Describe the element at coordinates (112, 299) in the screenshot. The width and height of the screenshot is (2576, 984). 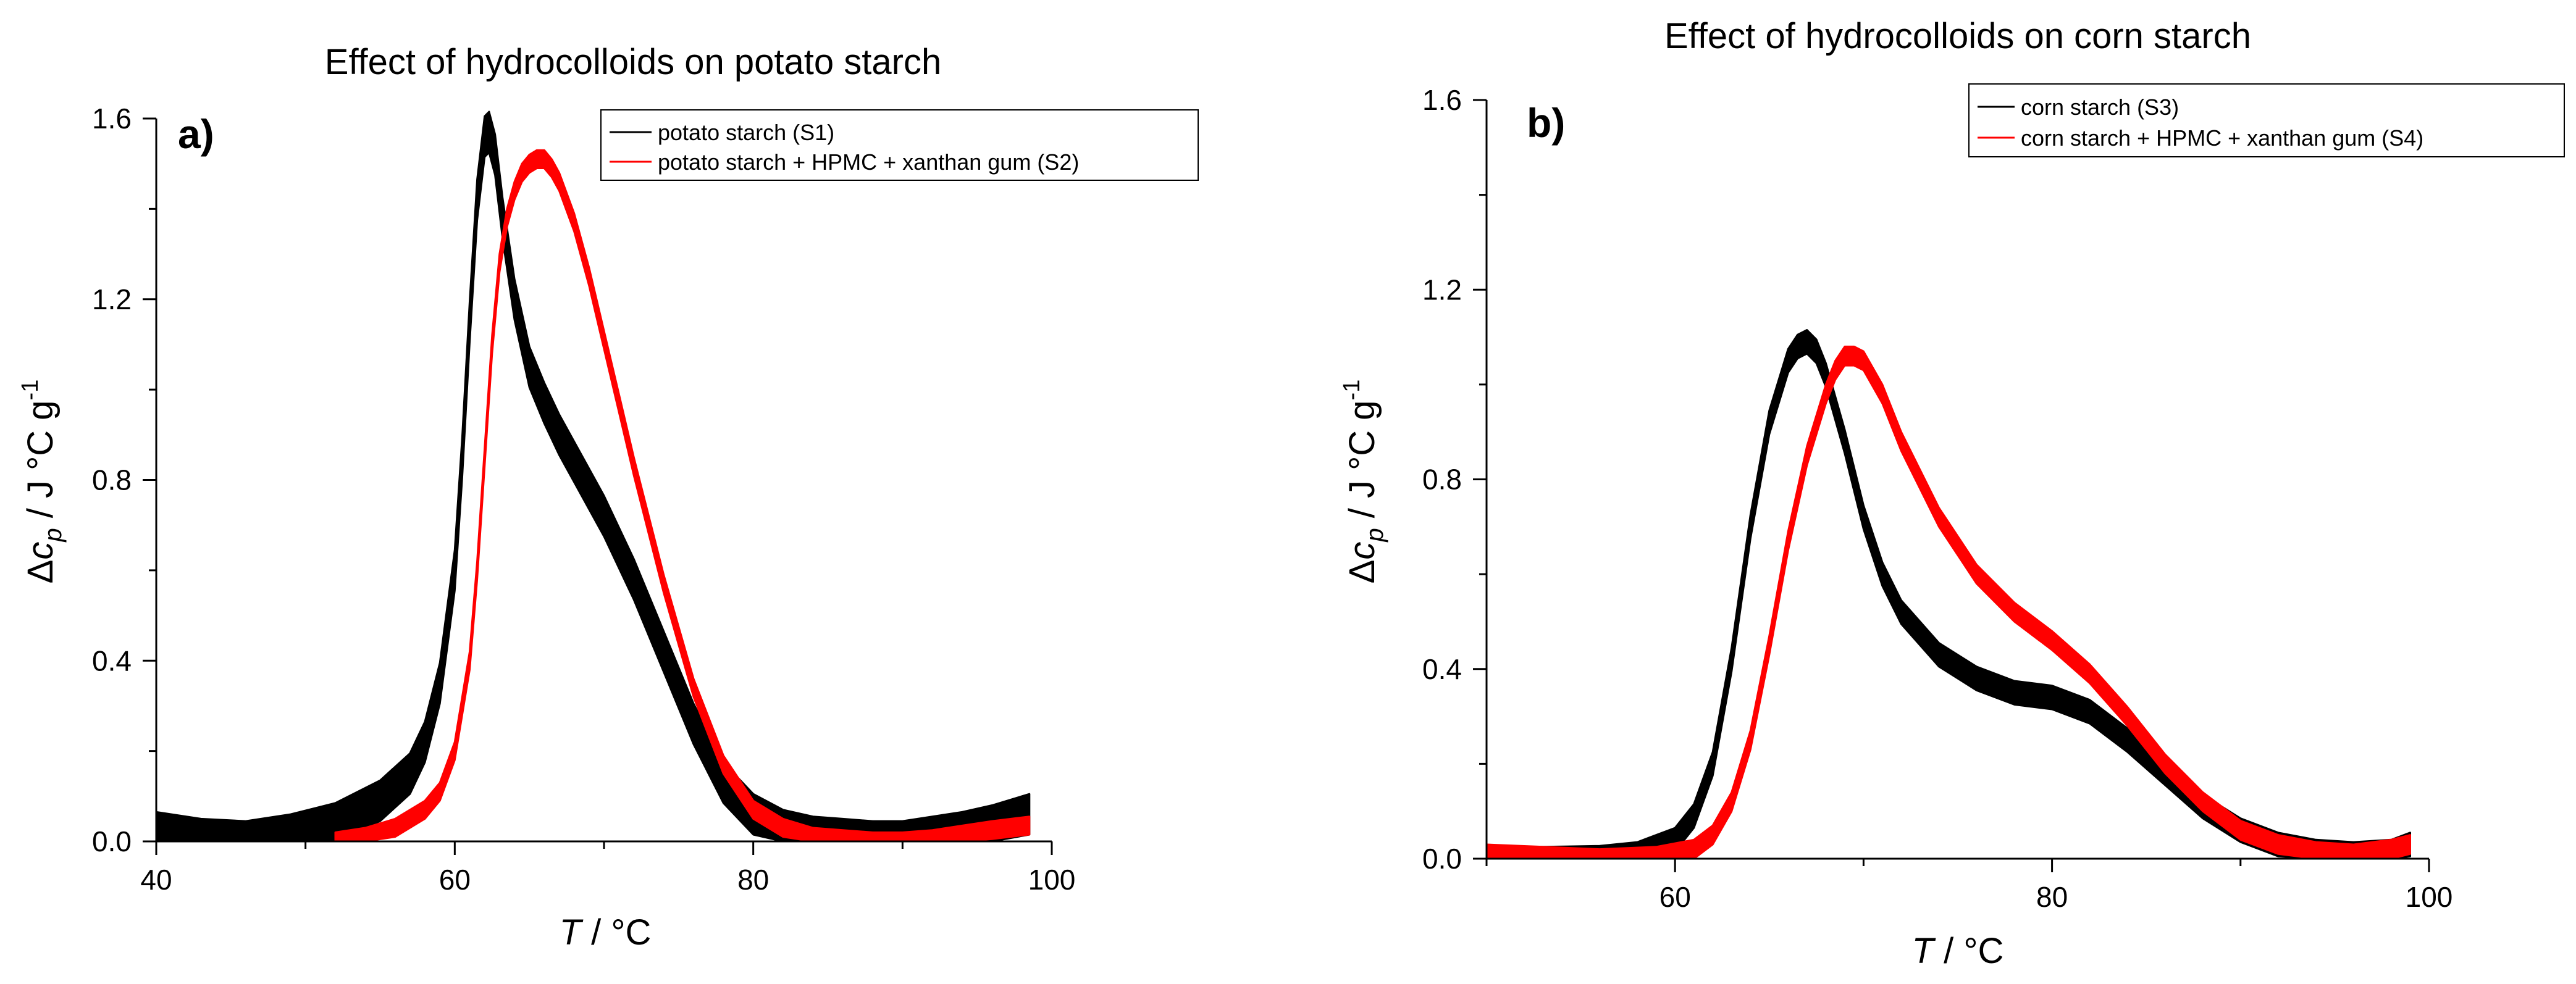
I see `chart-a-y-tick-label: 1.2` at that location.